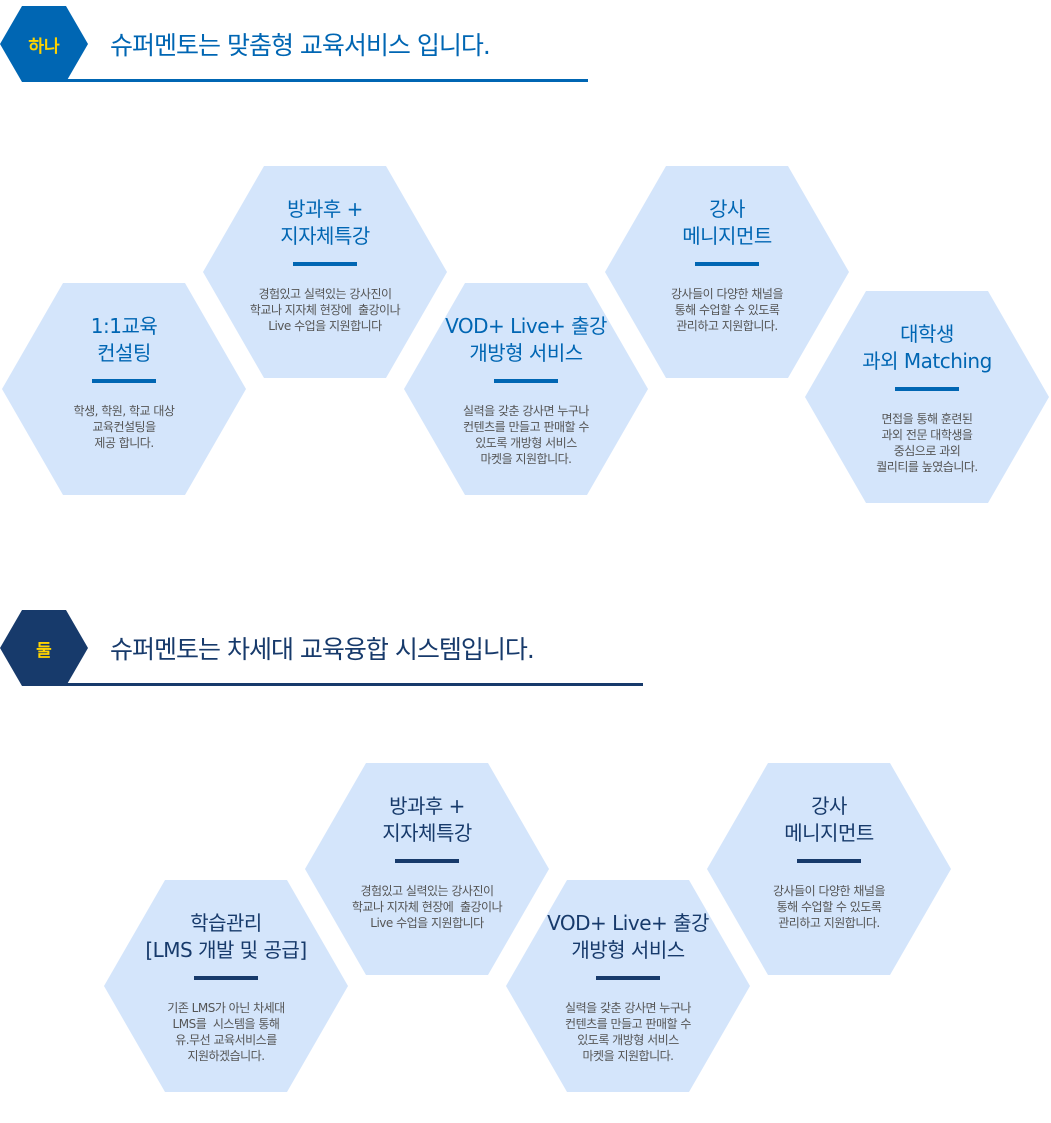 This screenshot has width=1051, height=1123. Describe the element at coordinates (226, 950) in the screenshot. I see `card-title-line: [LMS 개발 및 공급]` at that location.